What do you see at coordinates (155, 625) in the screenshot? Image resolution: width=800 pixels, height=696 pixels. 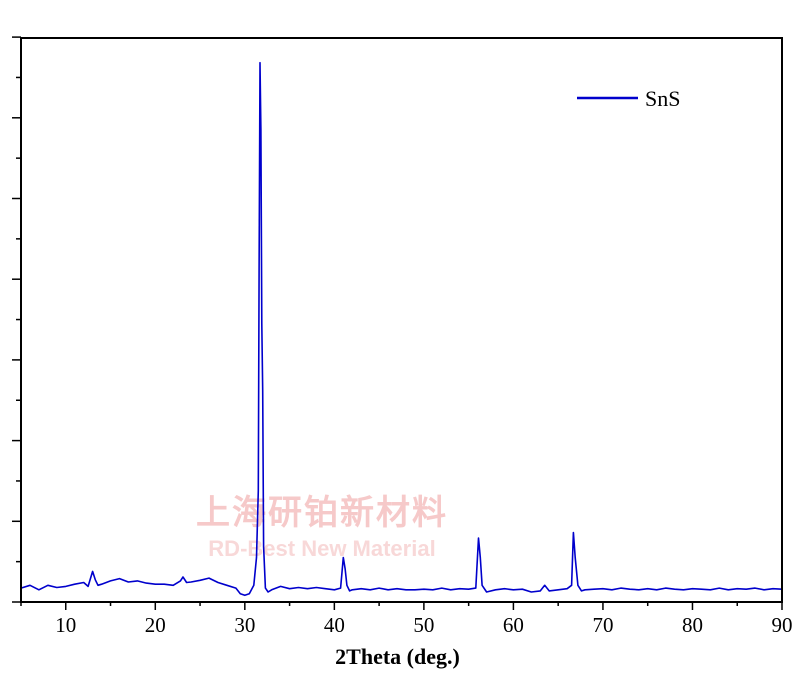 I see `x-tick-label: 20` at bounding box center [155, 625].